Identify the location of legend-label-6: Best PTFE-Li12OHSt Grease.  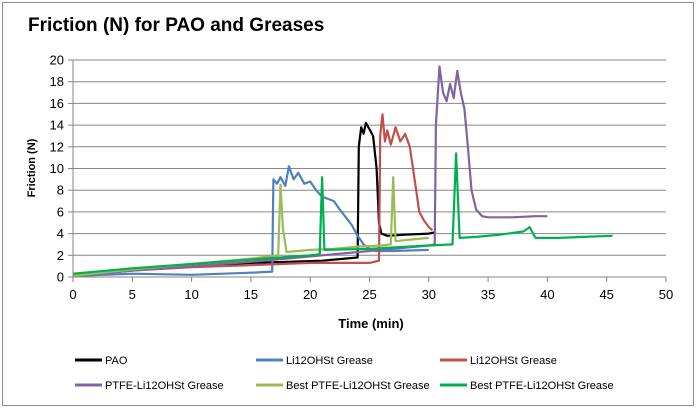
(542, 386).